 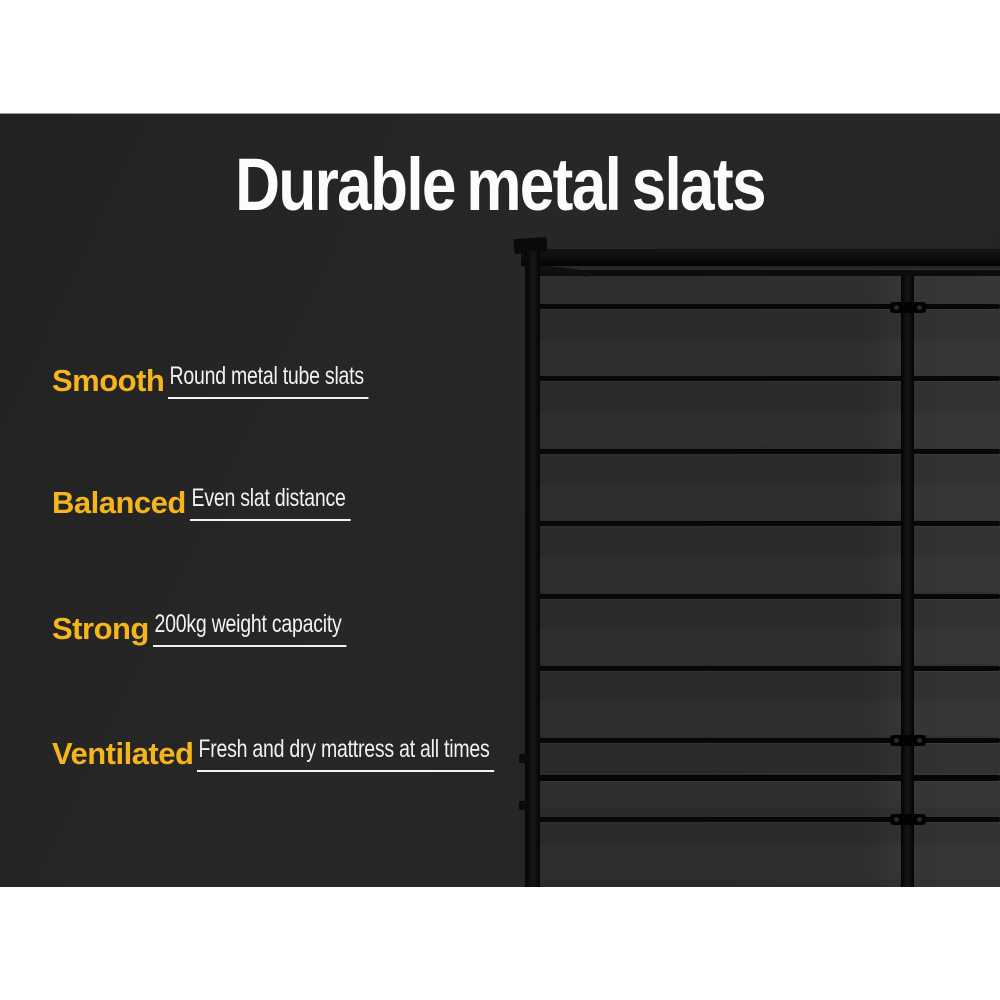 I want to click on feature-row-balanced: Balanced Even slat distance, so click(x=223, y=506).